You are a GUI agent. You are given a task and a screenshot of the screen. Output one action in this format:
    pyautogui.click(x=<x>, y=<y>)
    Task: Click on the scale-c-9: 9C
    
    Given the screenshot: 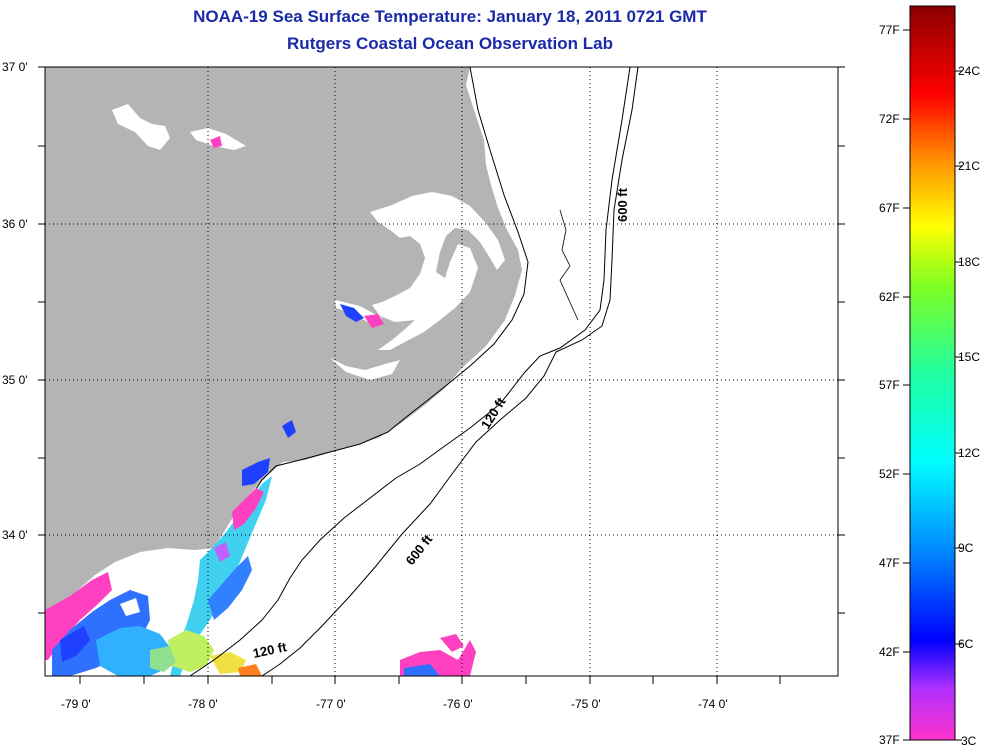 What is the action you would take?
    pyautogui.click(x=966, y=548)
    